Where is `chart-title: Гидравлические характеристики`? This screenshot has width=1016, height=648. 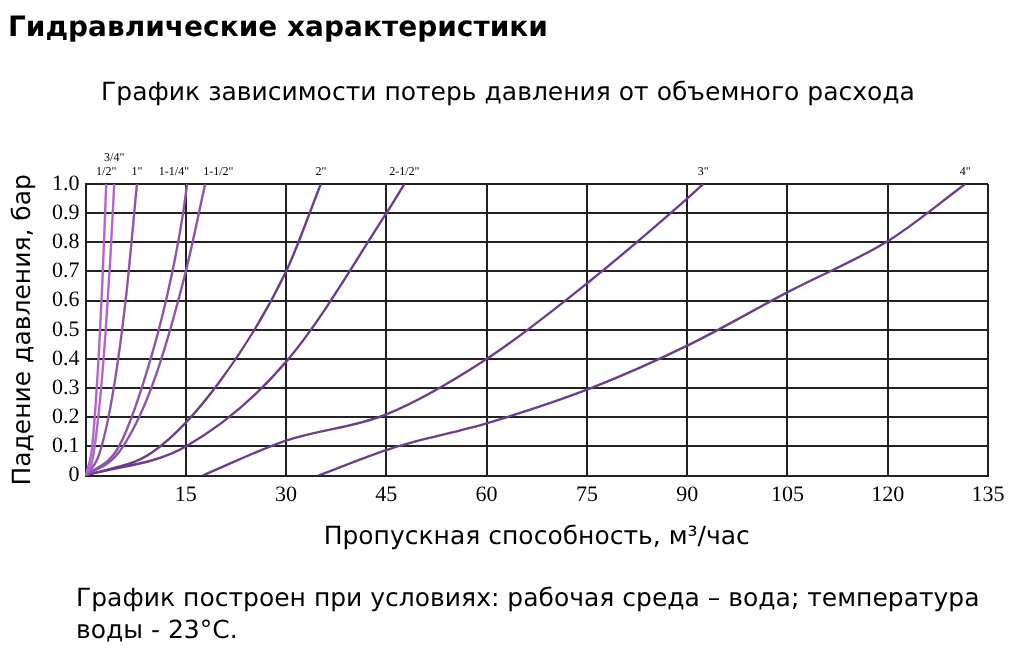
chart-title: Гидравлические характеристики is located at coordinates (278, 28).